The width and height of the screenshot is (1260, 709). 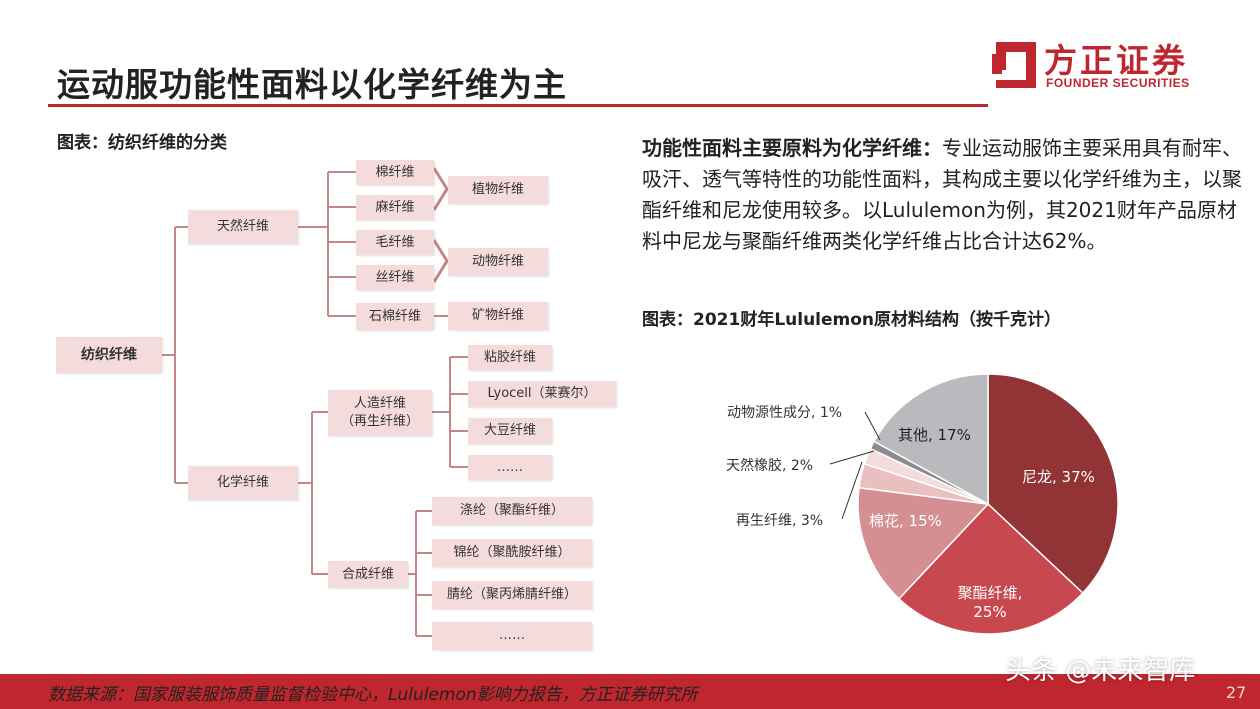 What do you see at coordinates (1116, 60) in the screenshot?
I see `logo-chinese-name: 方正证券` at bounding box center [1116, 60].